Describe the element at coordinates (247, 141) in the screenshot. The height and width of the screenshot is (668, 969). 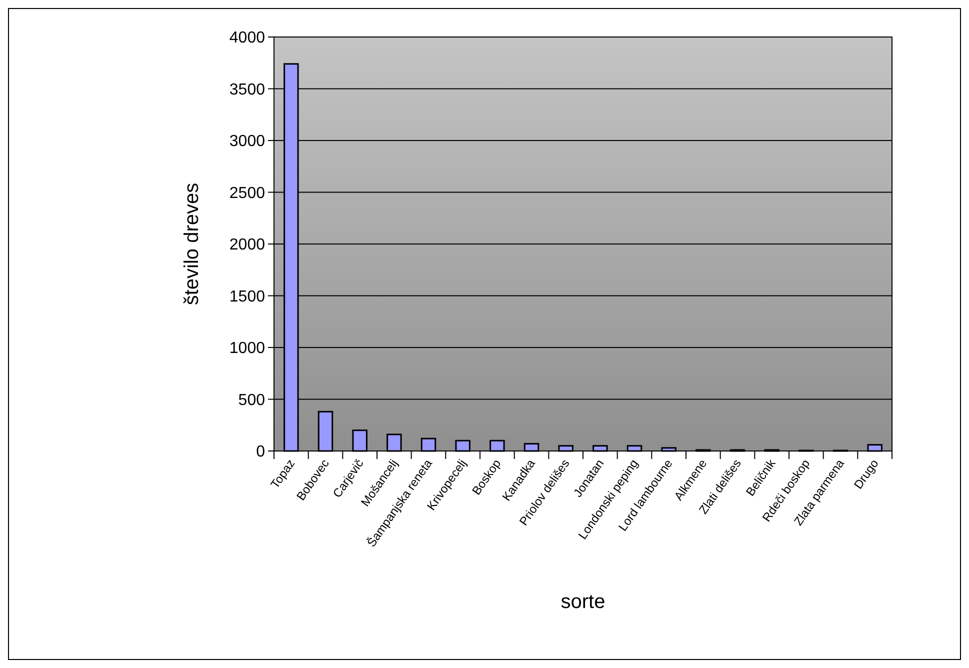
I see `y-tick-label: 3000` at that location.